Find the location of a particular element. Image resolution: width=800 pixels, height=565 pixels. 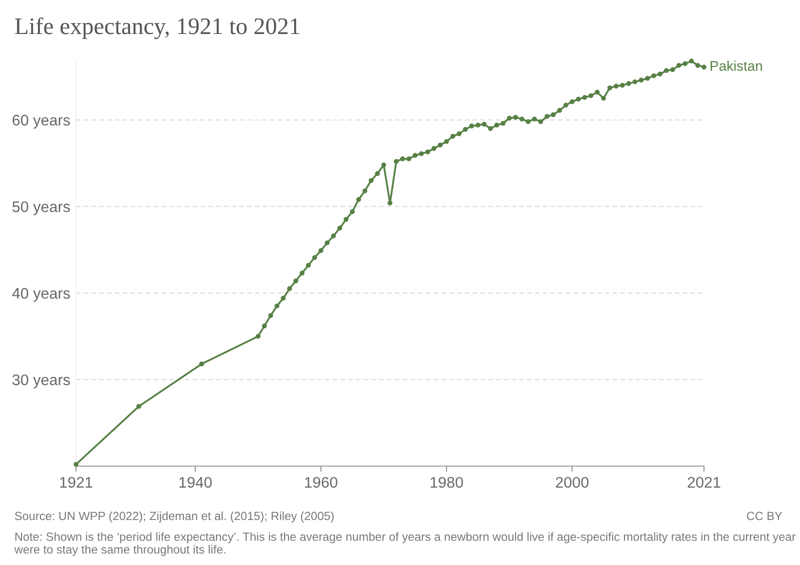

x-tick-label: 1980 is located at coordinates (446, 482).